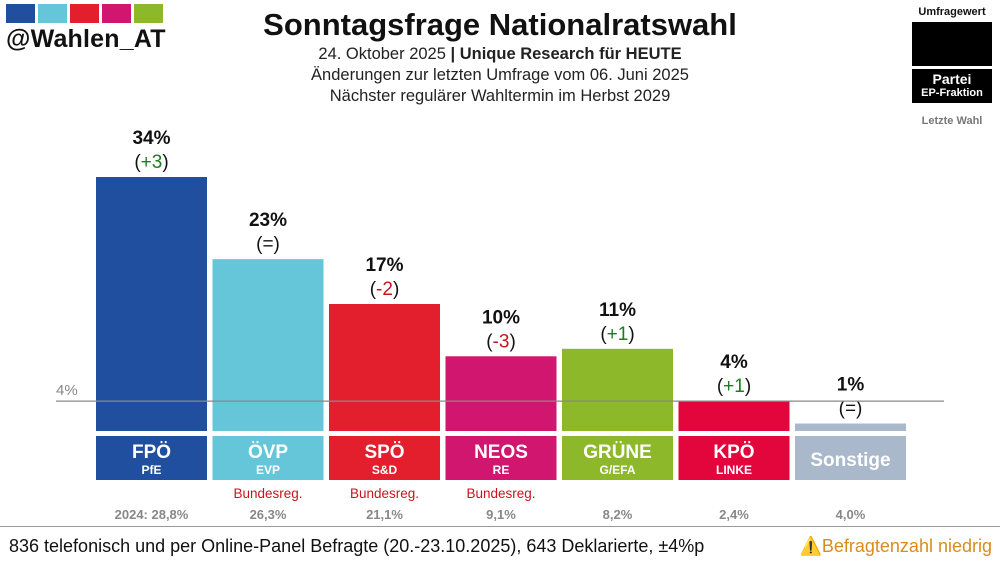  Describe the element at coordinates (267, 493) in the screenshot. I see `government-tag-övp: Bundesreg.` at that location.